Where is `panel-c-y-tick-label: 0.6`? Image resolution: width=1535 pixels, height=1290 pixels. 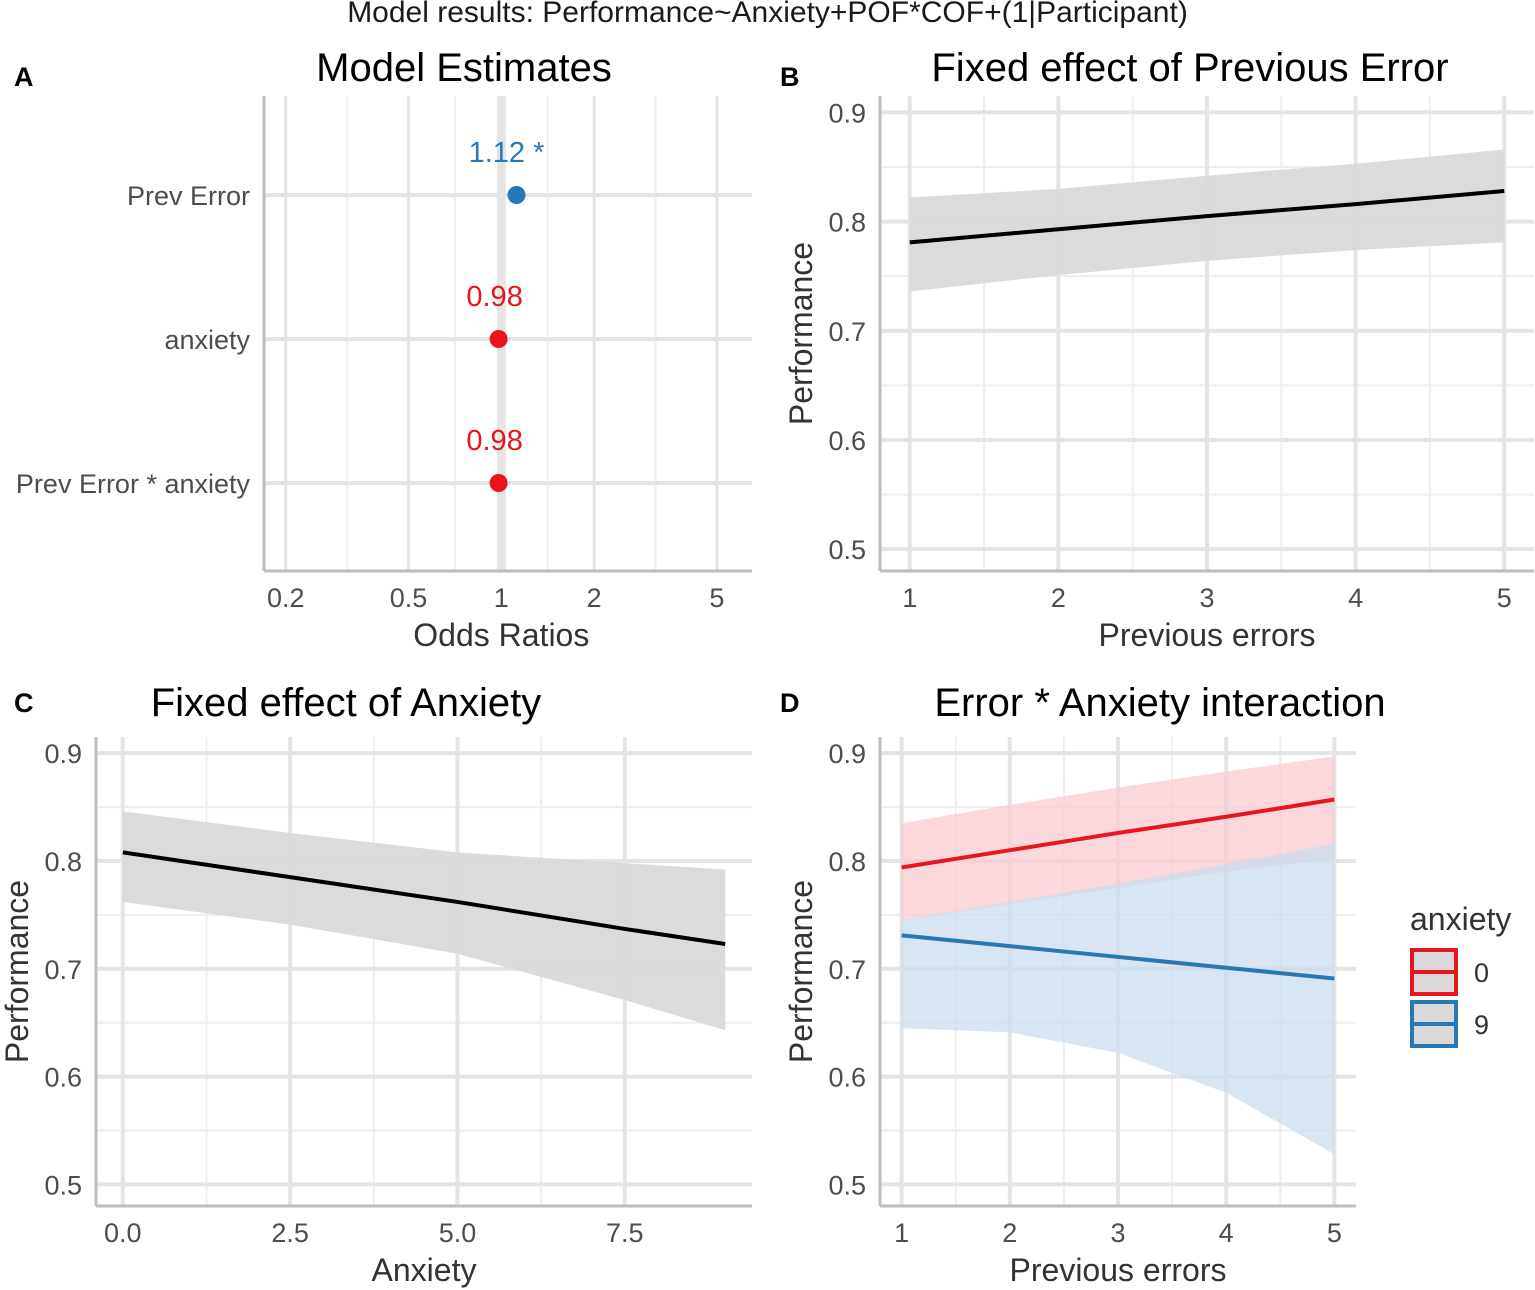
panel-c-y-tick-label: 0.6 is located at coordinates (63, 1078).